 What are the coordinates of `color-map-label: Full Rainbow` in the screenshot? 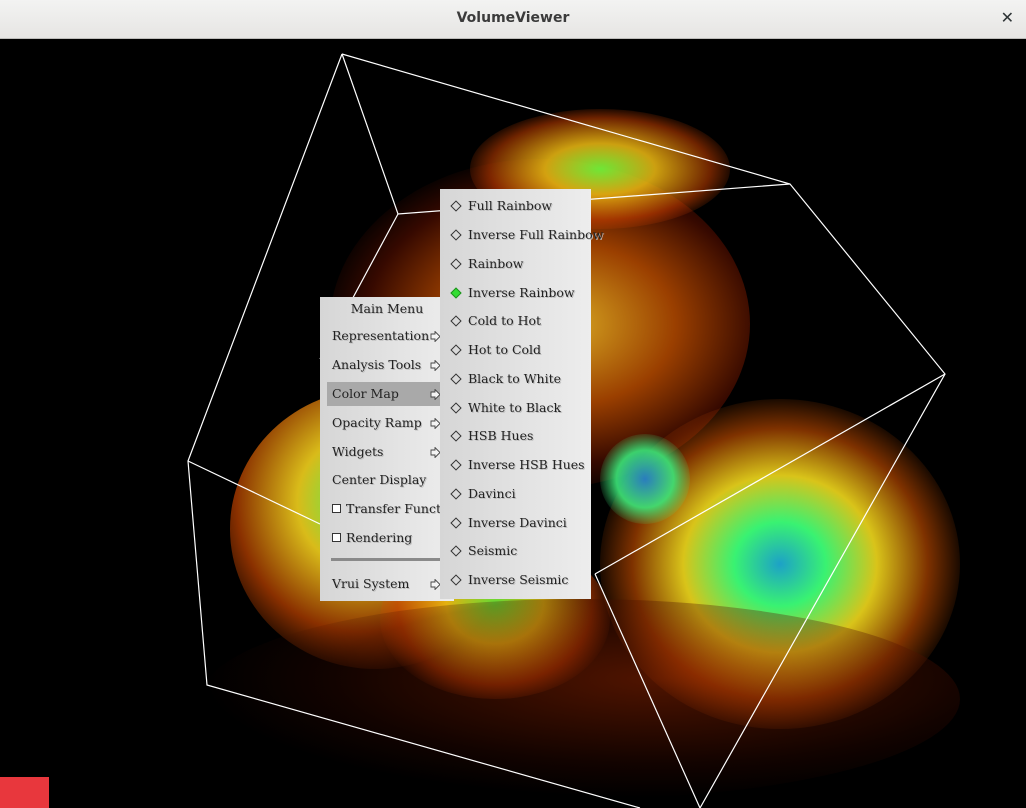 It's located at (510, 205).